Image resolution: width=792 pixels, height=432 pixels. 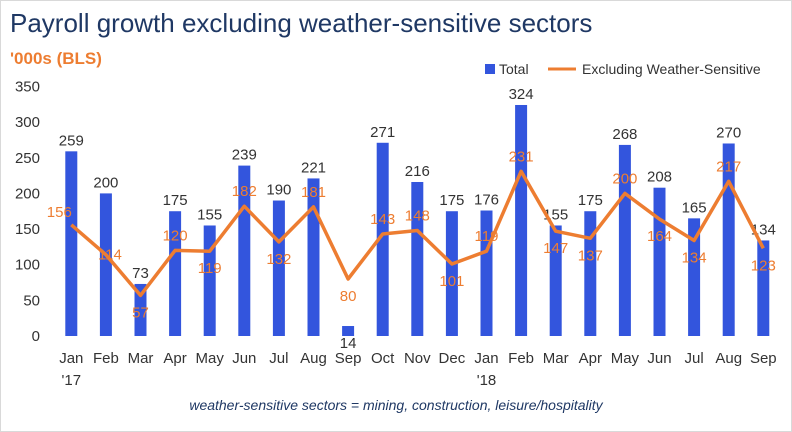 What do you see at coordinates (72, 380) in the screenshot?
I see `x-year-label: '17` at bounding box center [72, 380].